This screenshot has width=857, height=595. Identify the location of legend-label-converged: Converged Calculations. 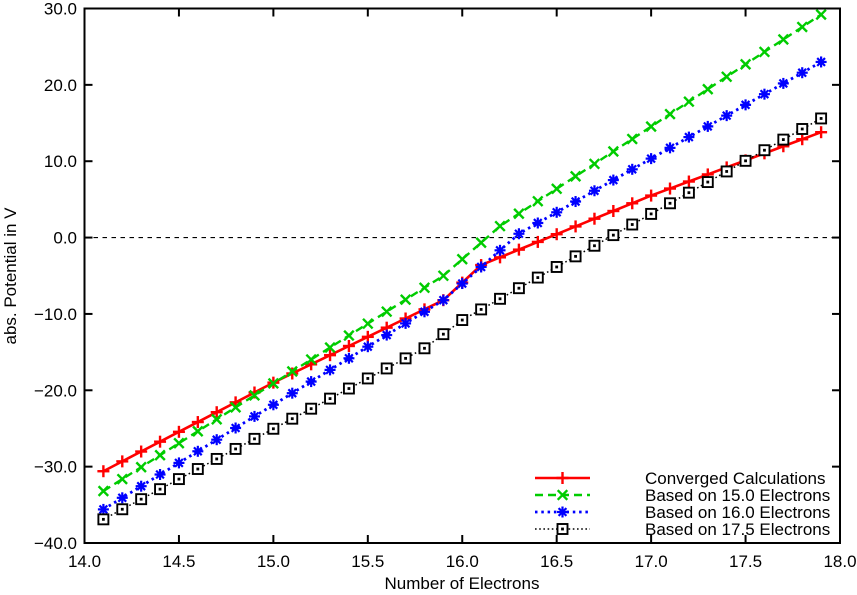
(735, 478).